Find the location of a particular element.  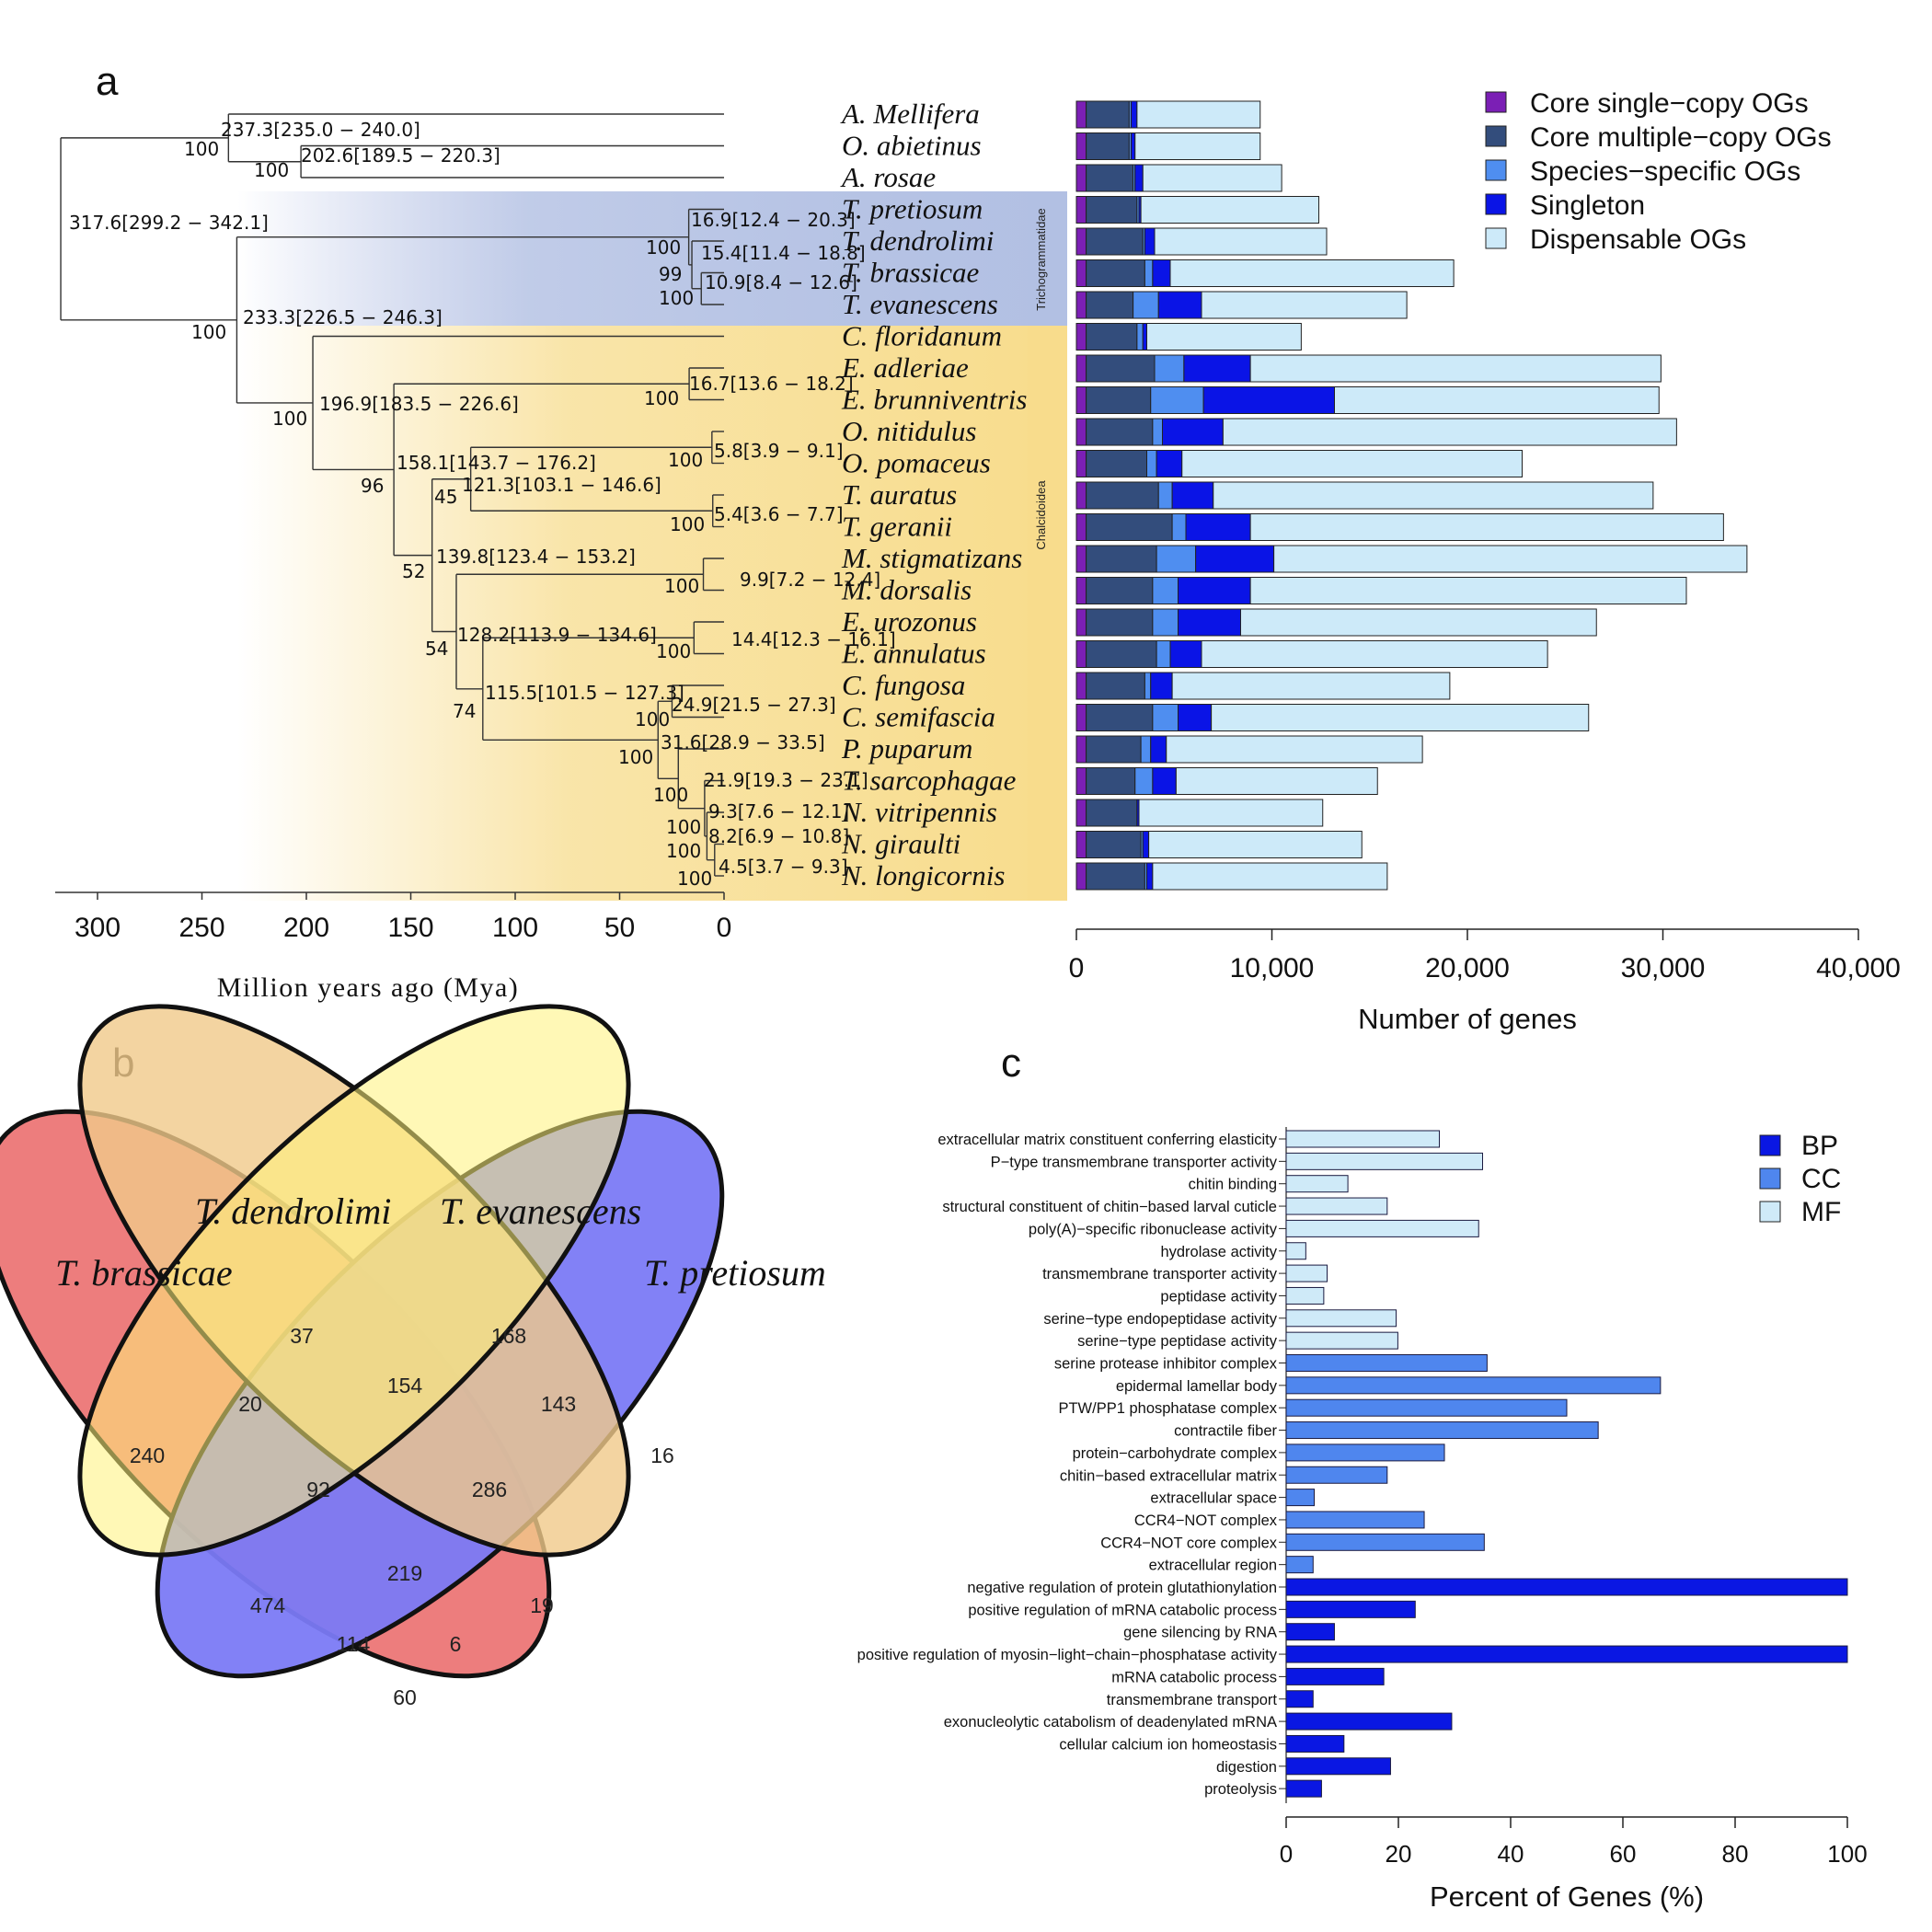

go-axis-tick-label: 20 is located at coordinates (1399, 1854).